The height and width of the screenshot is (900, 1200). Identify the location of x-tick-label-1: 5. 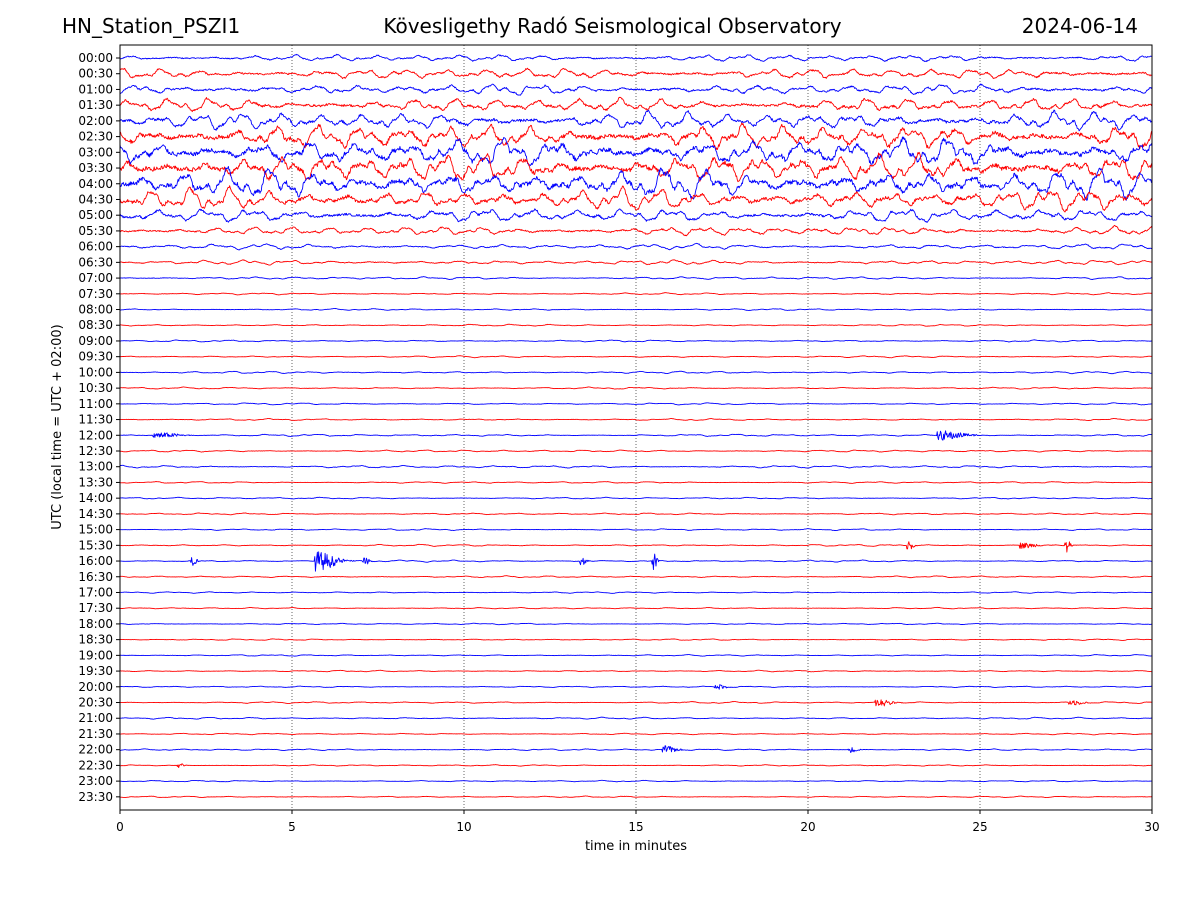
(292, 827).